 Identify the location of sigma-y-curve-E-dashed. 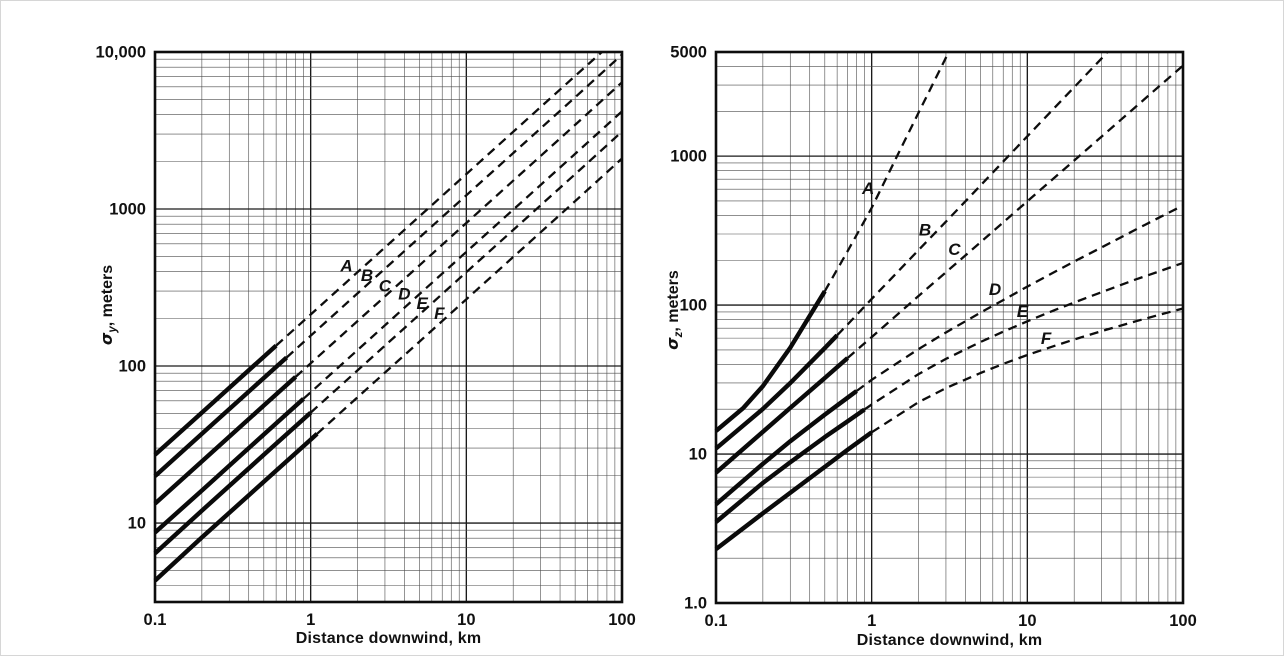
(466, 272).